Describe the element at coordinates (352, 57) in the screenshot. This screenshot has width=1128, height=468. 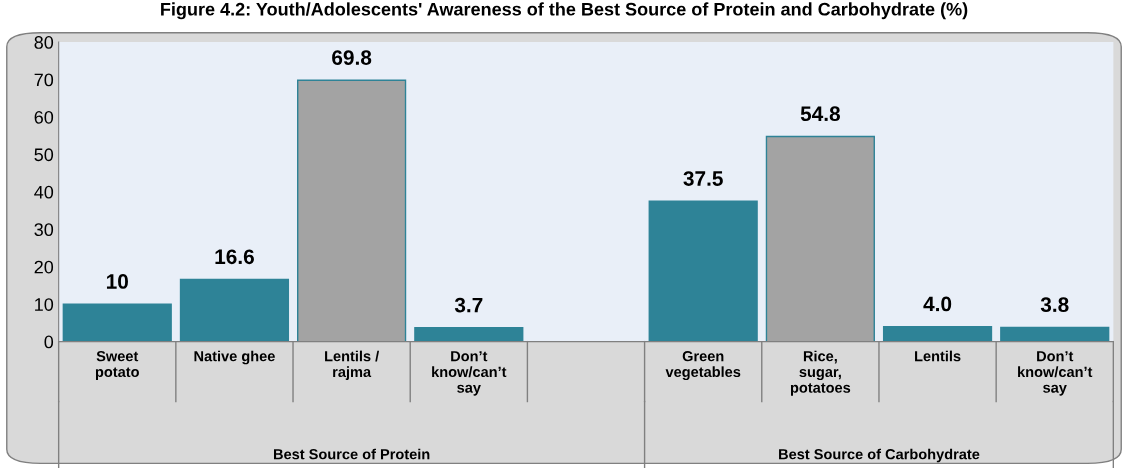
I see `data-label: 69.8` at that location.